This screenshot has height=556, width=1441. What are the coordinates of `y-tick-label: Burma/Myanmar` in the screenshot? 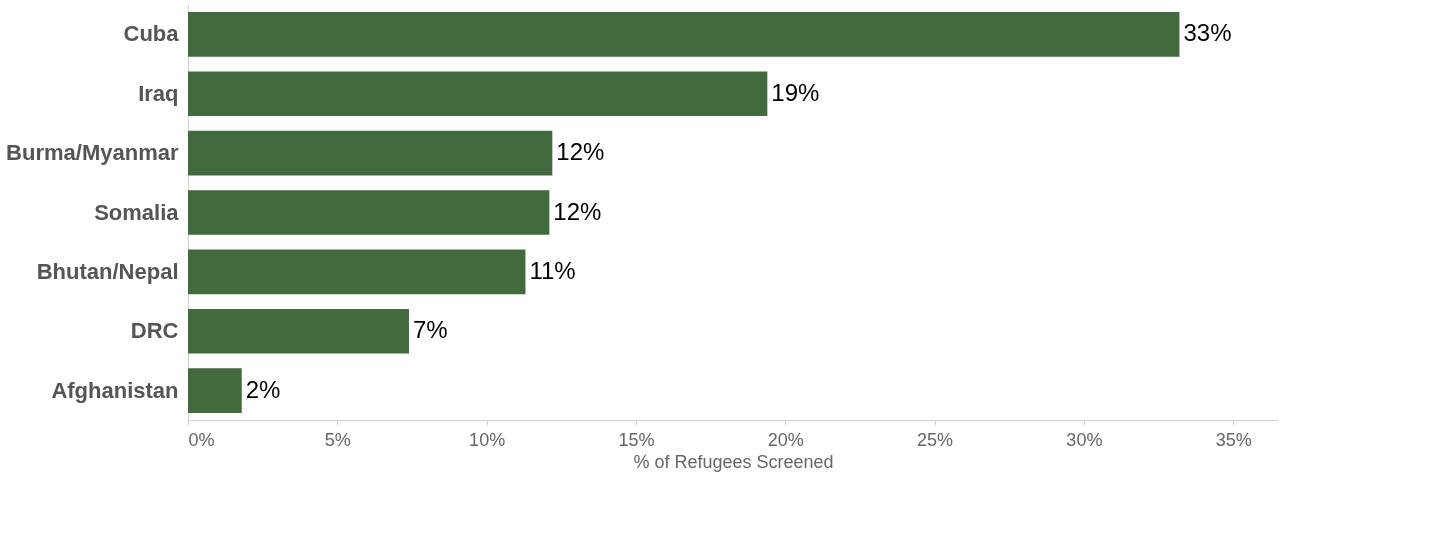 It's located at (92, 153).